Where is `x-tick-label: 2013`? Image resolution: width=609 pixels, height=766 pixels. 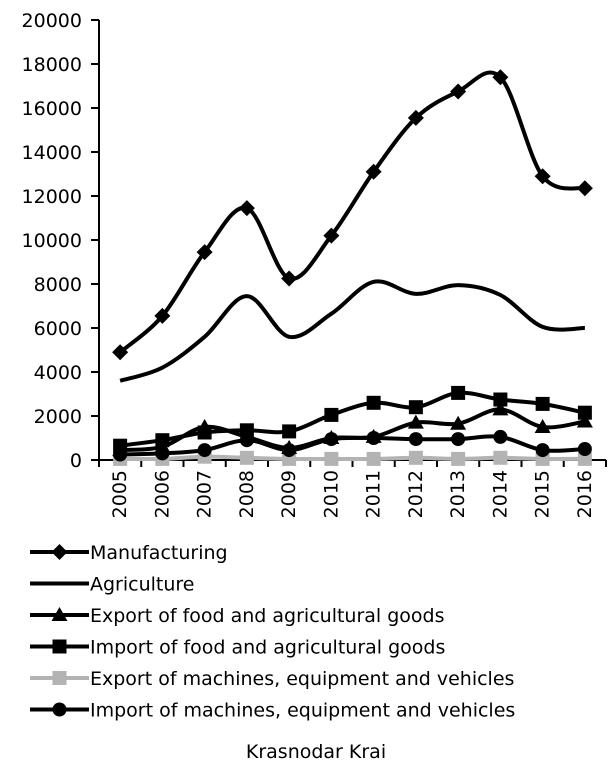
x-tick-label: 2013 is located at coordinates (458, 494).